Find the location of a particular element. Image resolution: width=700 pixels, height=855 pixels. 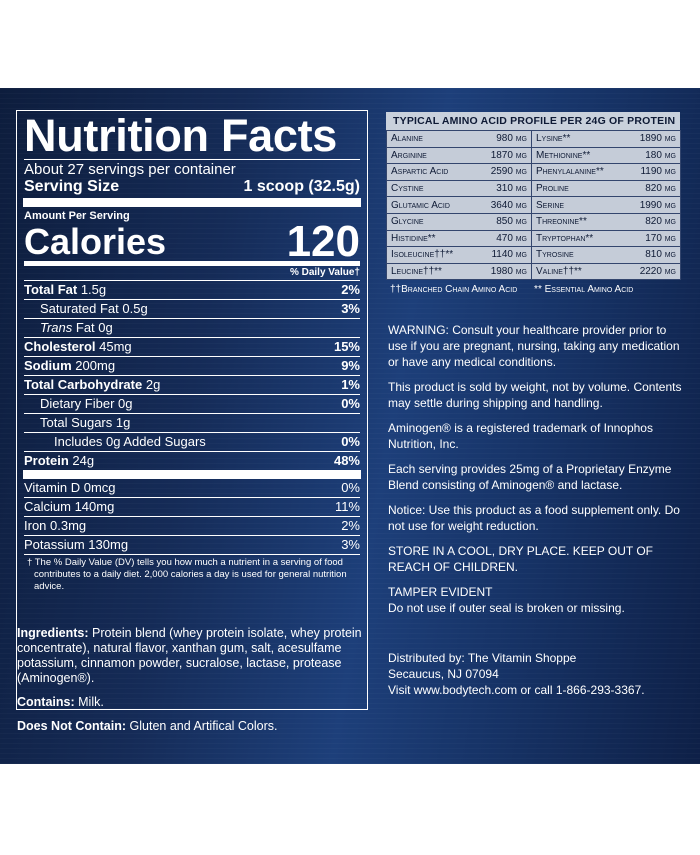

nutrient-row-dietary-fiber: Dietary Fiber 0g 0% is located at coordinates (192, 404).